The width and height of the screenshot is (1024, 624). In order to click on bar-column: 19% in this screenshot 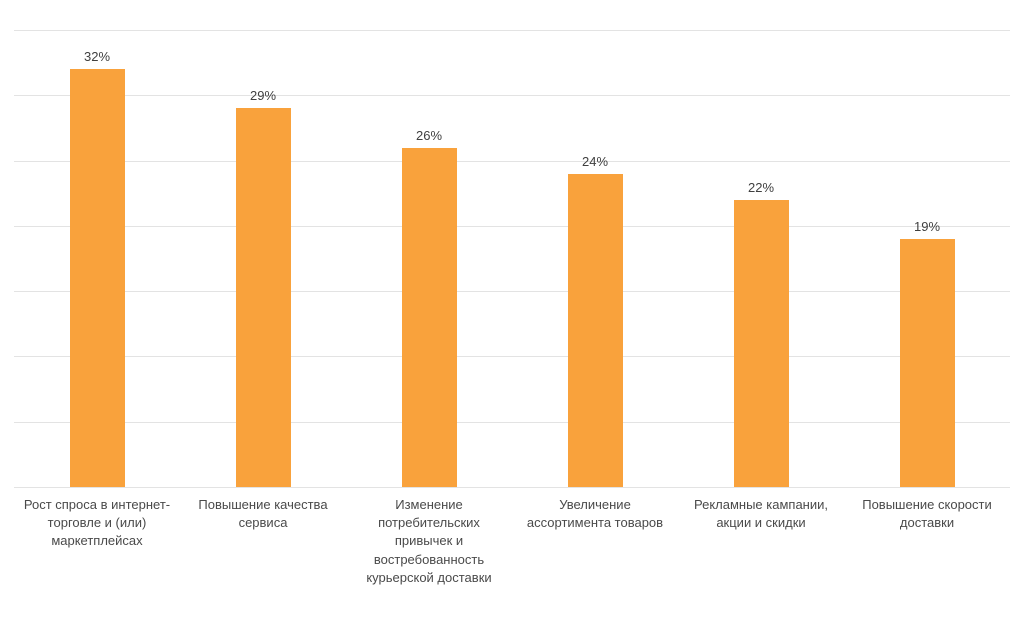, I will do `click(927, 258)`.